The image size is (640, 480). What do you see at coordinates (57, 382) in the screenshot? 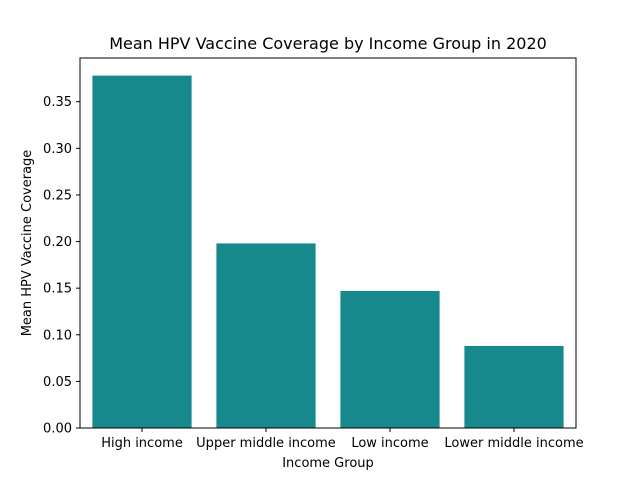
I see `y-tick-label: 0.05` at bounding box center [57, 382].